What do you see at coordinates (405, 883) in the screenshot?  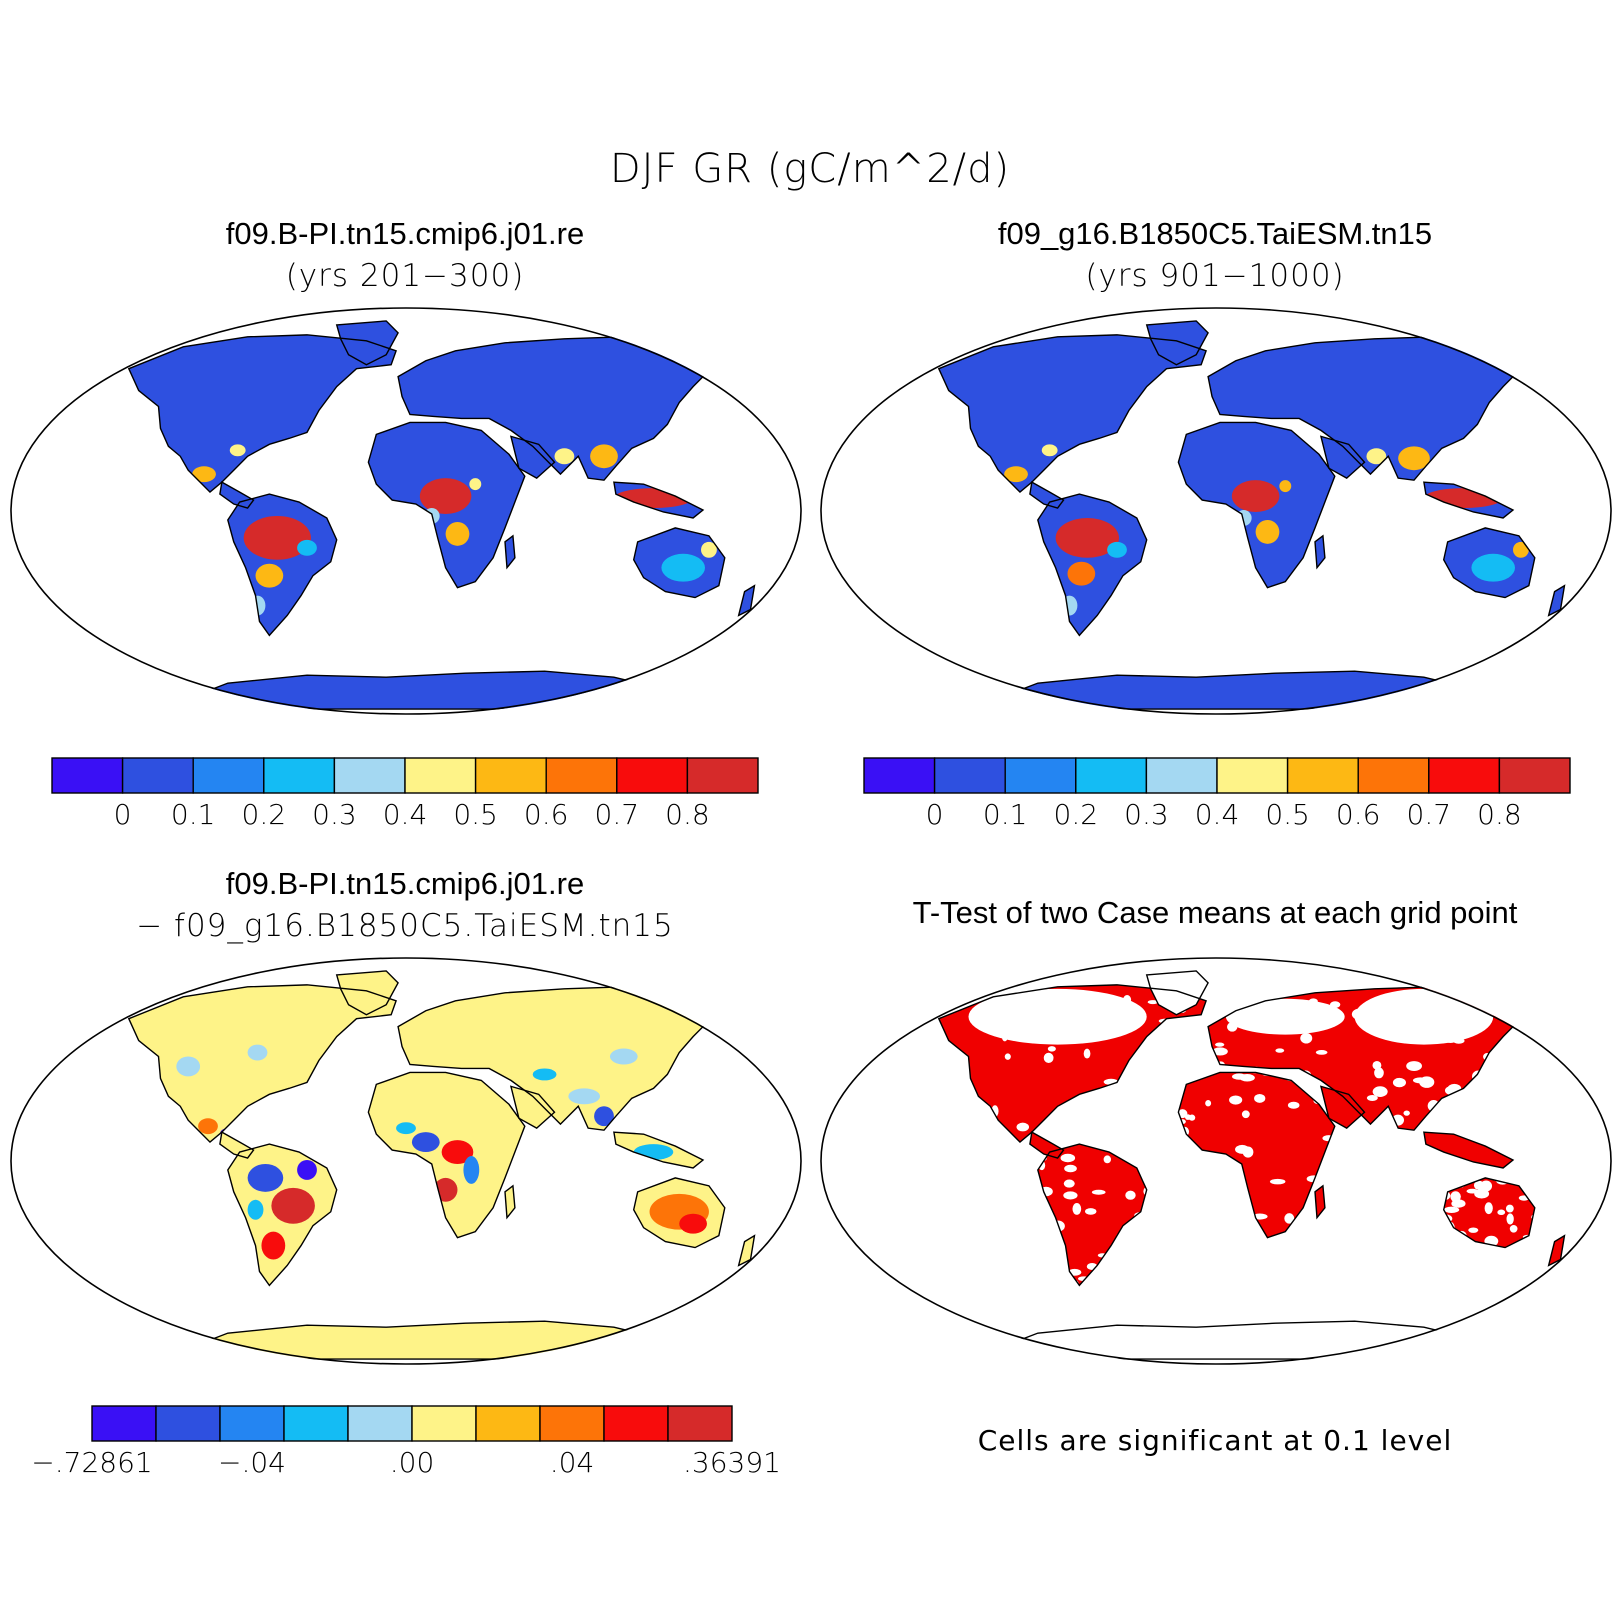 I see `panel-title-diff: f09.B-PI.tn15.cmip6.j01.re` at bounding box center [405, 883].